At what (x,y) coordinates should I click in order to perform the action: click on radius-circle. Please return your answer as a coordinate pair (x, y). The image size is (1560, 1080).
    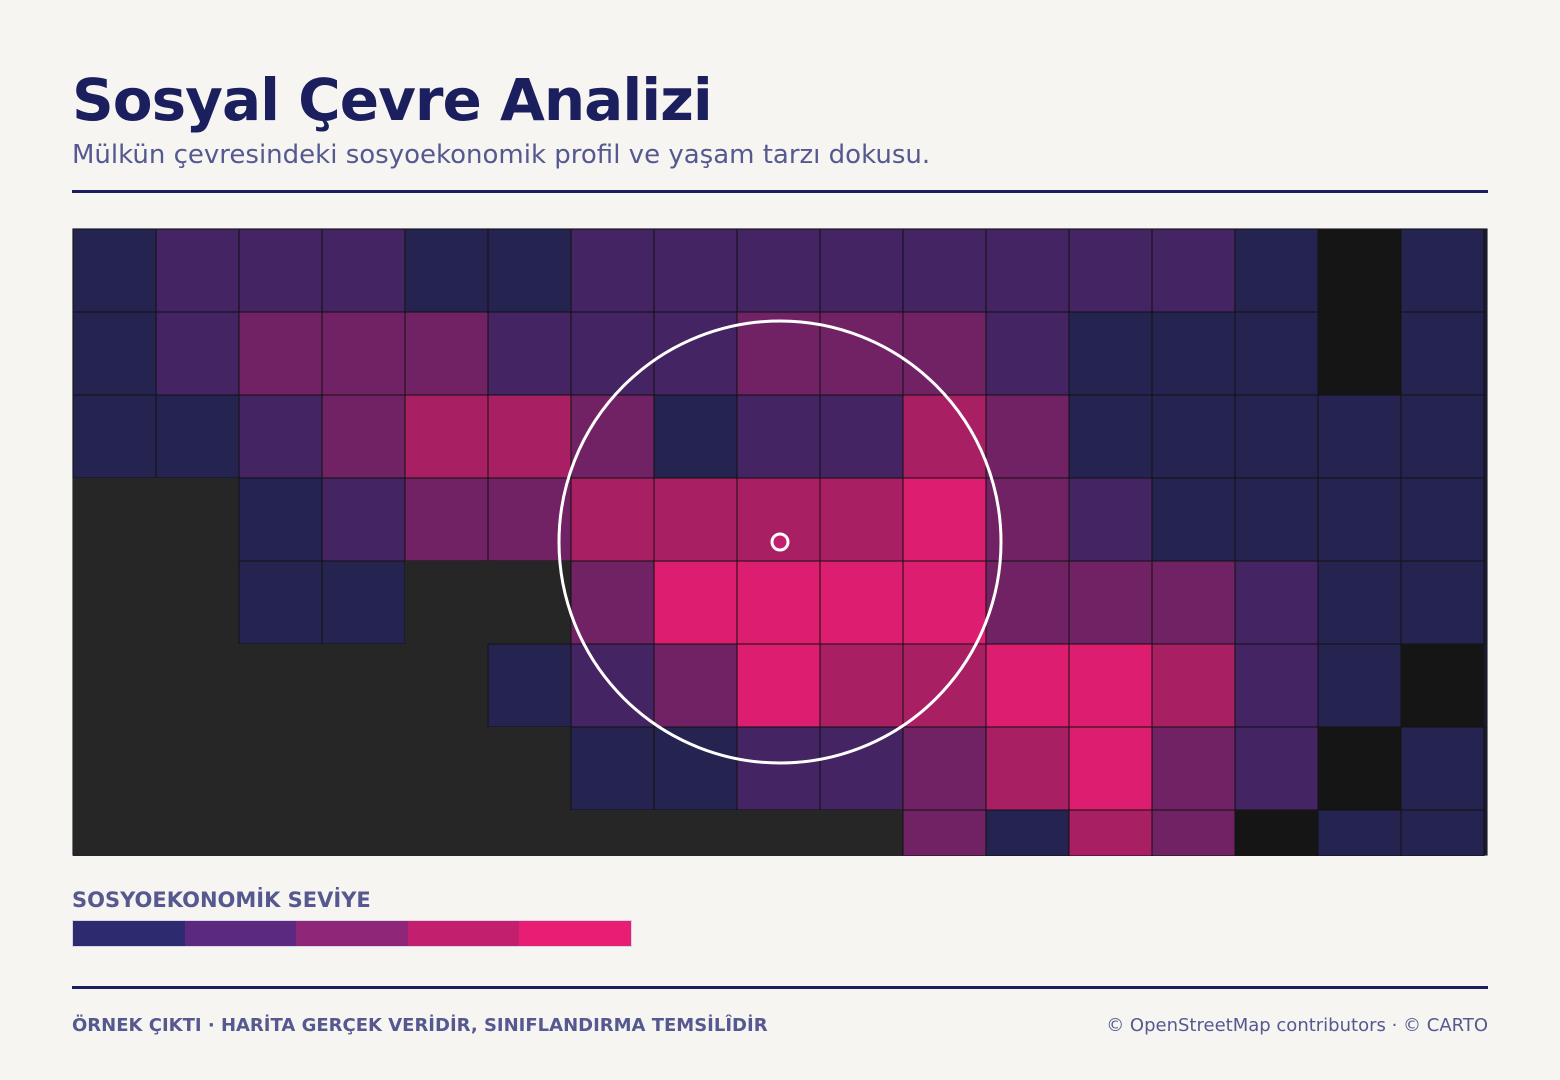
    Looking at the image, I should click on (780, 542).